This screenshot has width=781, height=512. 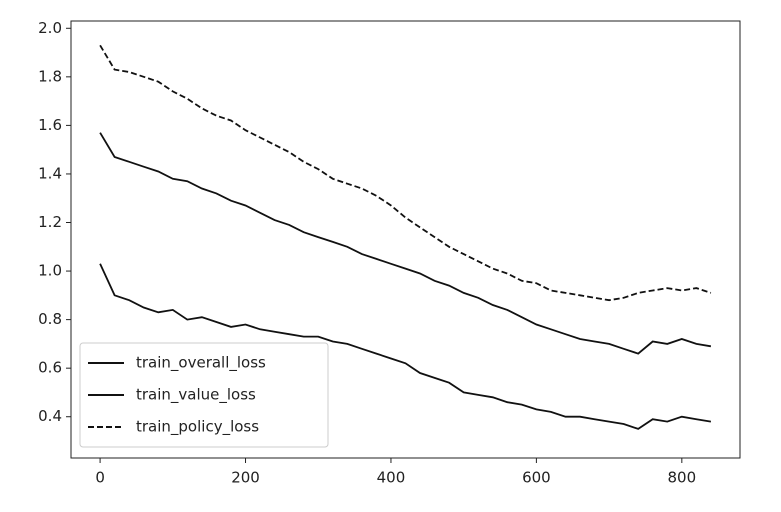 I want to click on y-tick-label: 1.6, so click(x=50, y=125).